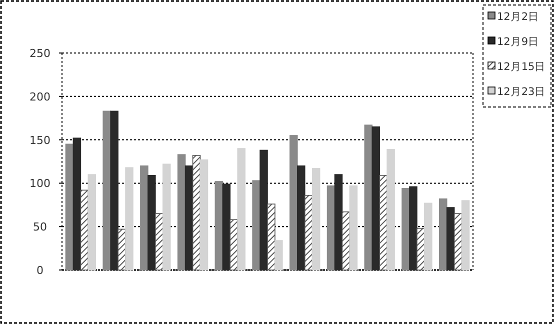 Image resolution: width=554 pixels, height=324 pixels. I want to click on y-tick-label: 150, so click(40, 140).